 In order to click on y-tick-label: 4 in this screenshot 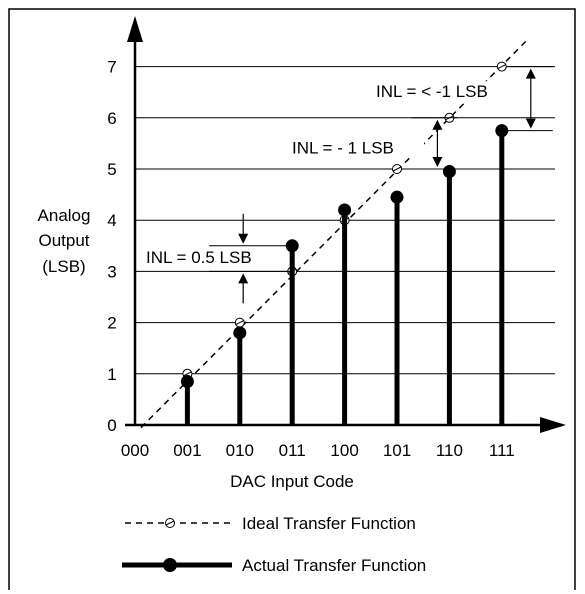, I will do `click(111, 220)`.